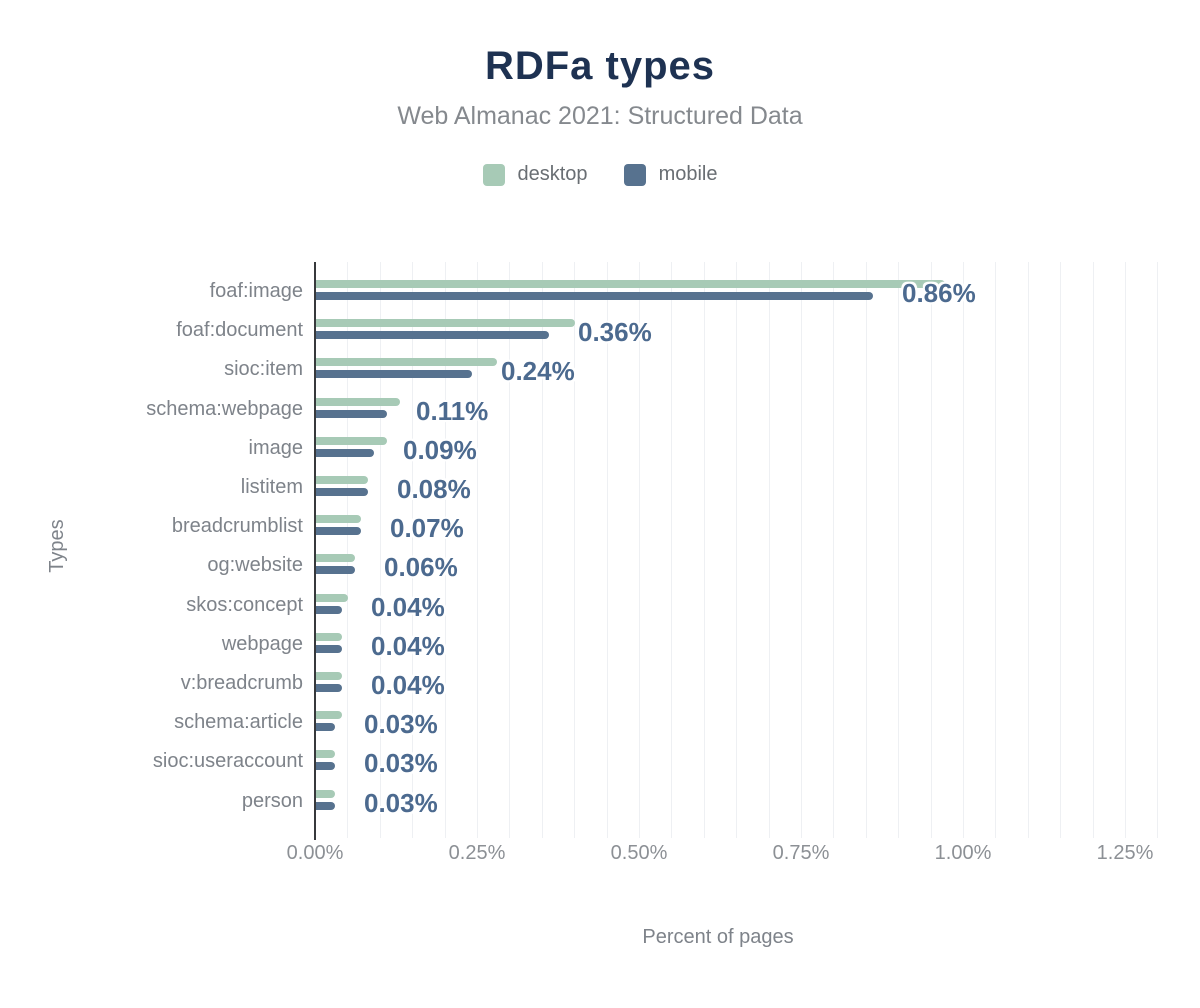  I want to click on bar-desktop-image, so click(351, 440).